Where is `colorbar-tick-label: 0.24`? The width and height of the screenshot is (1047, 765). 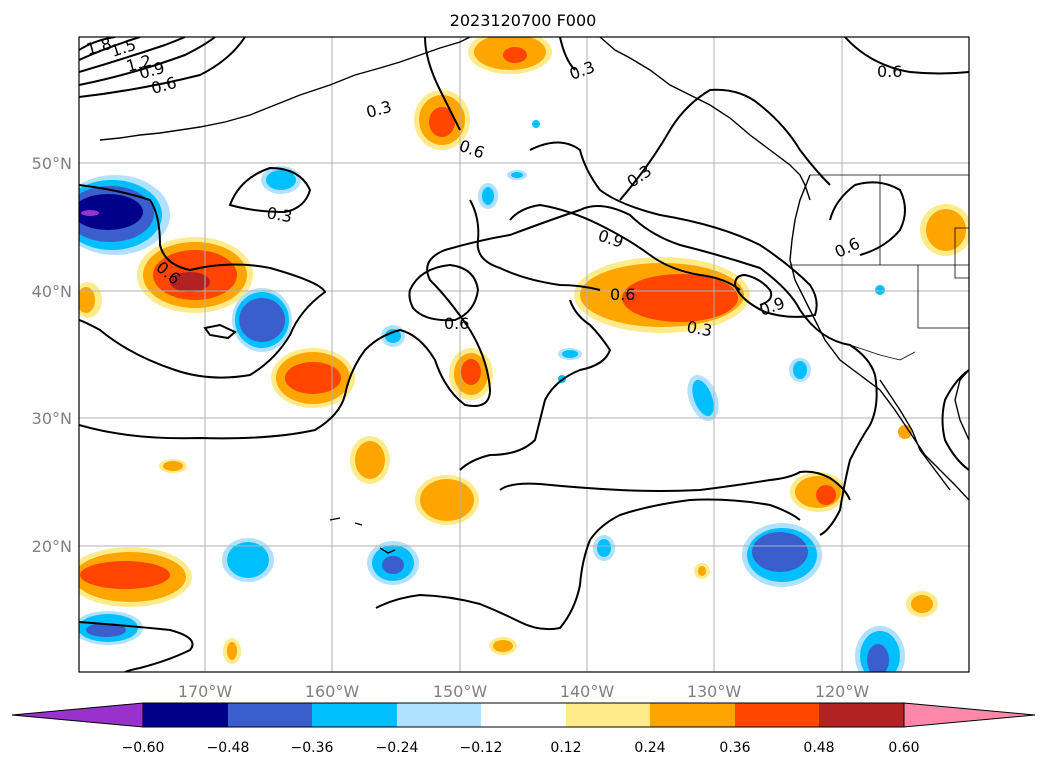
colorbar-tick-label: 0.24 is located at coordinates (649, 748).